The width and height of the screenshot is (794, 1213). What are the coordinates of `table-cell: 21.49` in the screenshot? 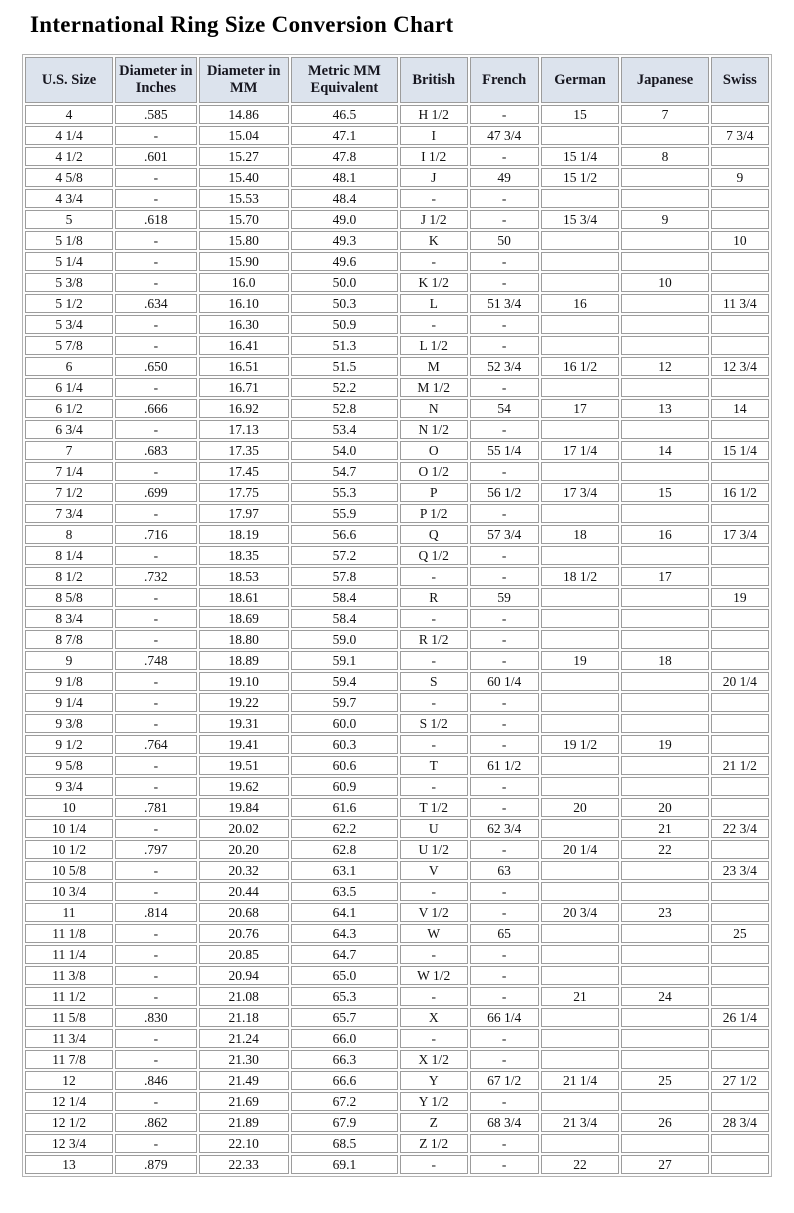 It's located at (243, 1080).